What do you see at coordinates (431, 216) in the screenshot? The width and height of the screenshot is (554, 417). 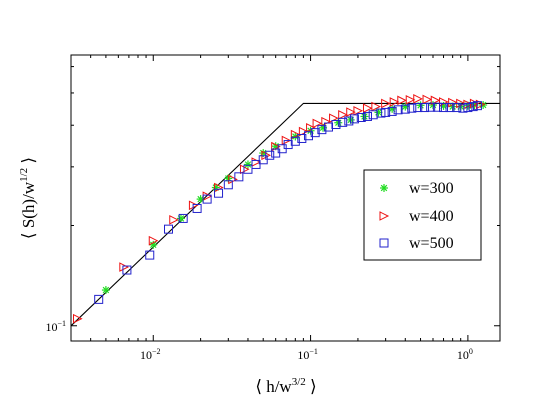 I see `legend-label-w400: w=400` at bounding box center [431, 216].